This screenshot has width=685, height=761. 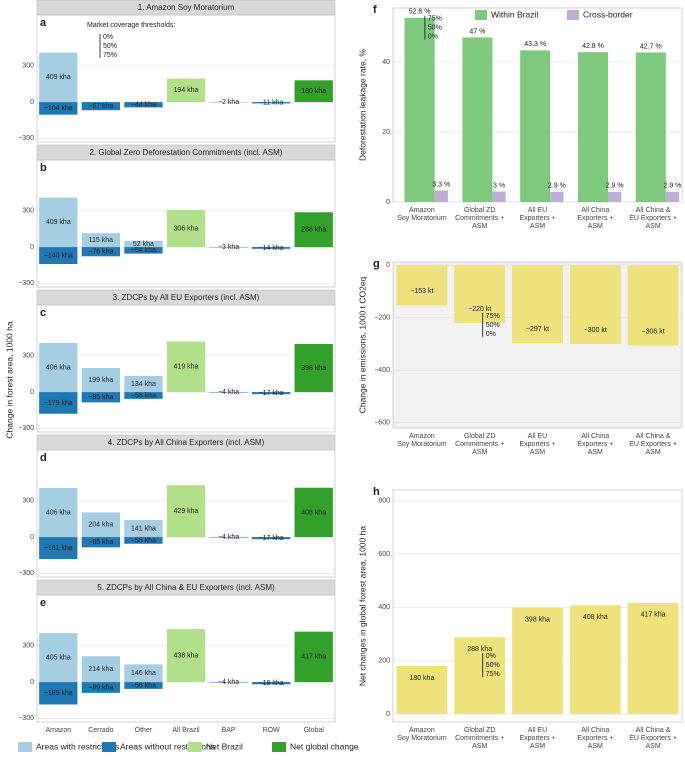 What do you see at coordinates (514, 14) in the screenshot?
I see `legend-label: Within Brazil` at bounding box center [514, 14].